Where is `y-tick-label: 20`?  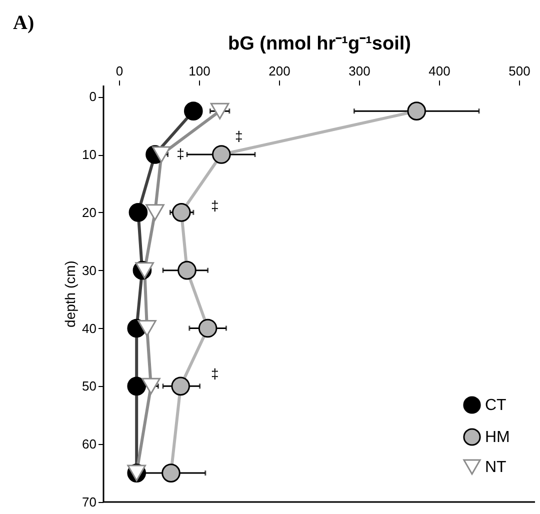 y-tick-label: 20 is located at coordinates (89, 212).